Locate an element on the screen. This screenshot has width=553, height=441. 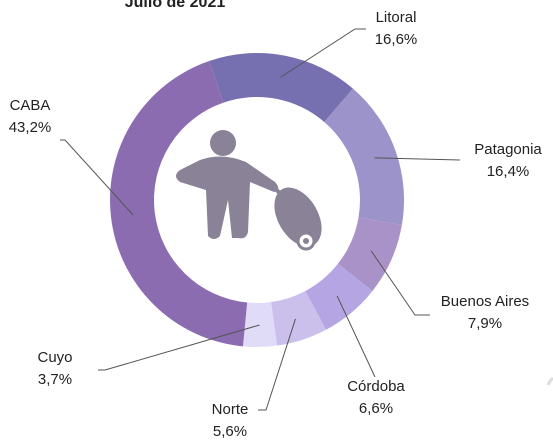
slice-label: Cuyo is located at coordinates (54, 357).